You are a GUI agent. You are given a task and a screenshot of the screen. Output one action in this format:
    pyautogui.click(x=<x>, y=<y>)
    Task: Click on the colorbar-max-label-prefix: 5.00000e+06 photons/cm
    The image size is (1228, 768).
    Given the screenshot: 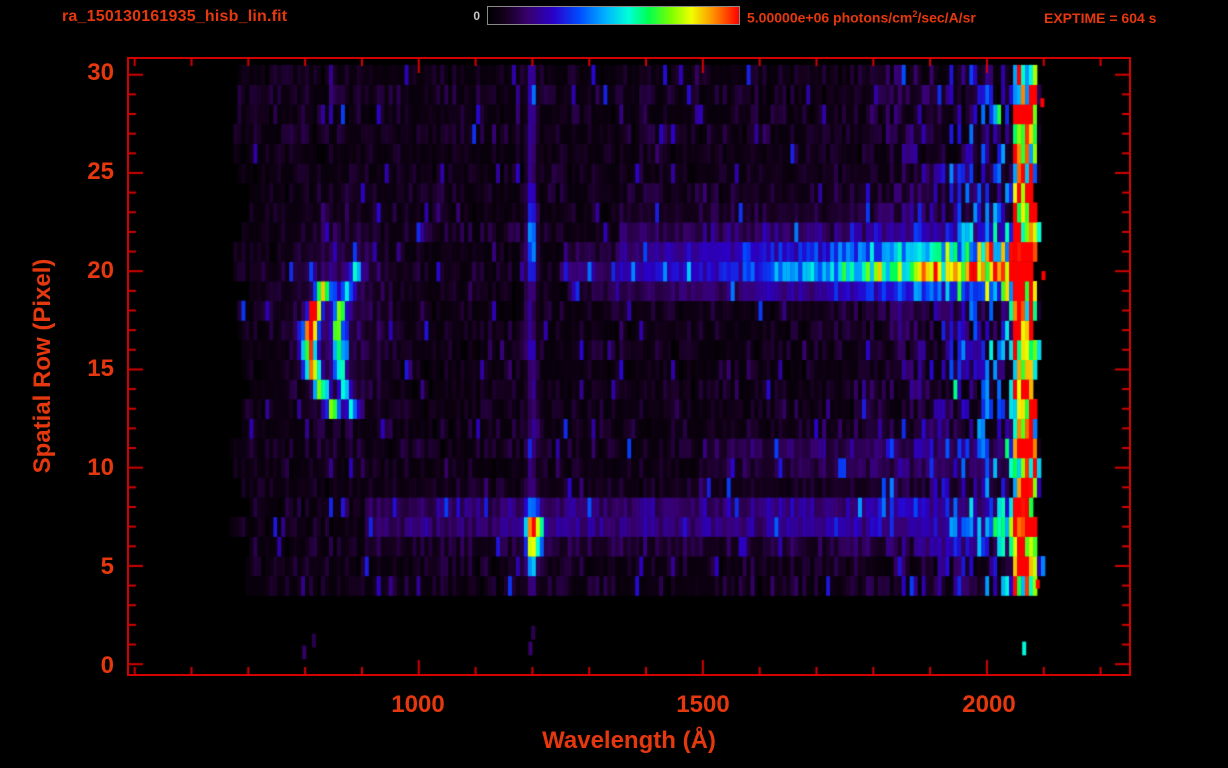 What is the action you would take?
    pyautogui.click(x=830, y=17)
    